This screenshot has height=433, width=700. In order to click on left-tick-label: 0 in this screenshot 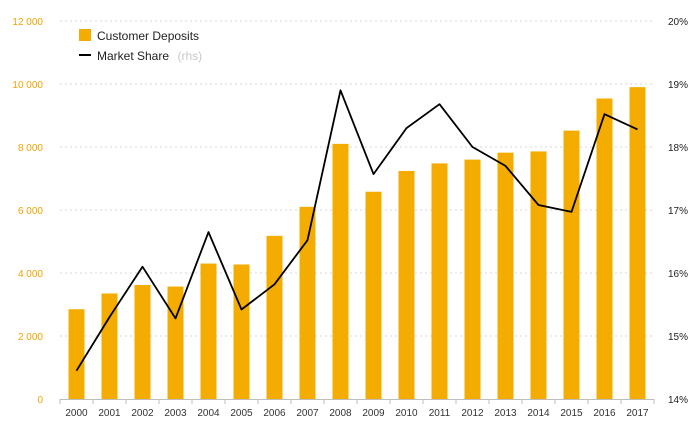, I will do `click(40, 400)`.